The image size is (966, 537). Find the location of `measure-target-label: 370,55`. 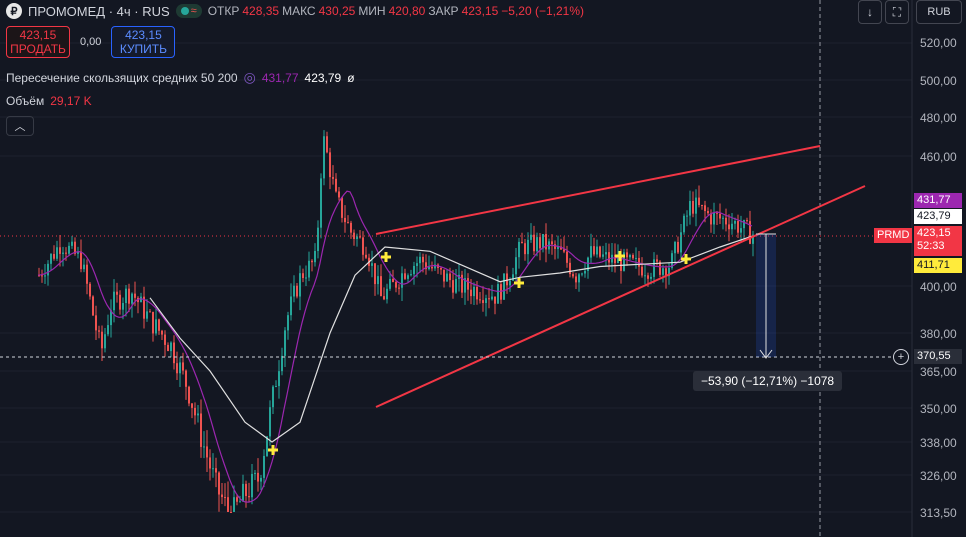

measure-target-label: 370,55 is located at coordinates (938, 356).